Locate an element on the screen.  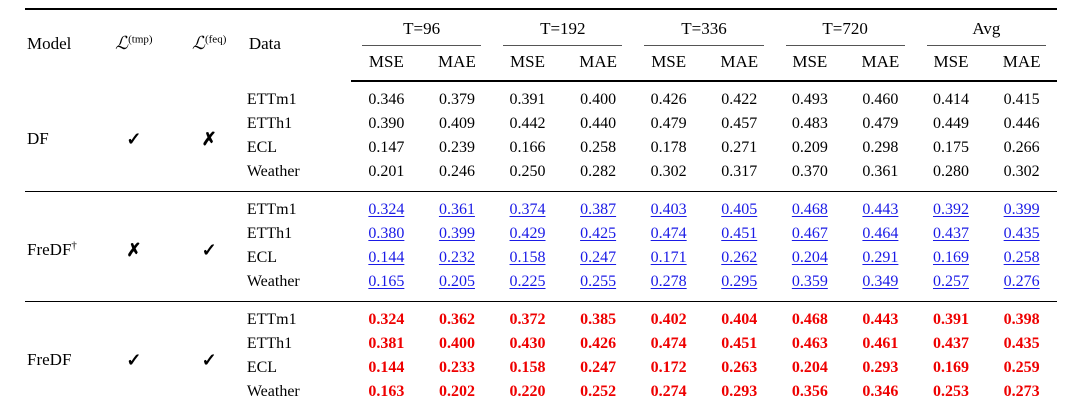
col-header-mae-t720: MAE is located at coordinates (880, 64).